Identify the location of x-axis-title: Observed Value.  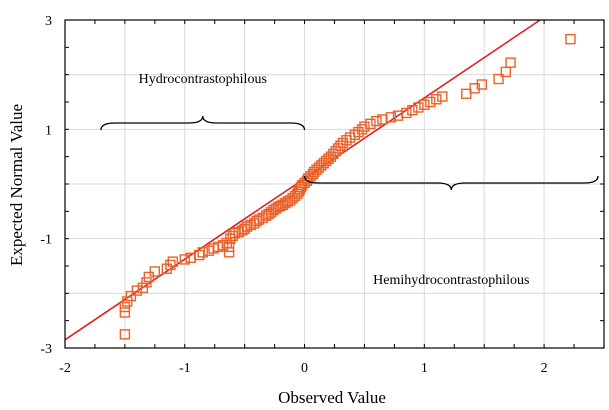
(332, 397).